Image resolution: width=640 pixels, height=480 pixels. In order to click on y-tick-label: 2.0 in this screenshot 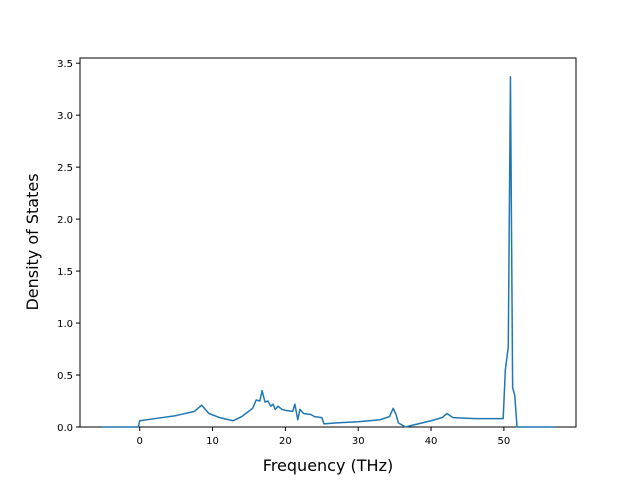, I will do `click(65, 220)`.